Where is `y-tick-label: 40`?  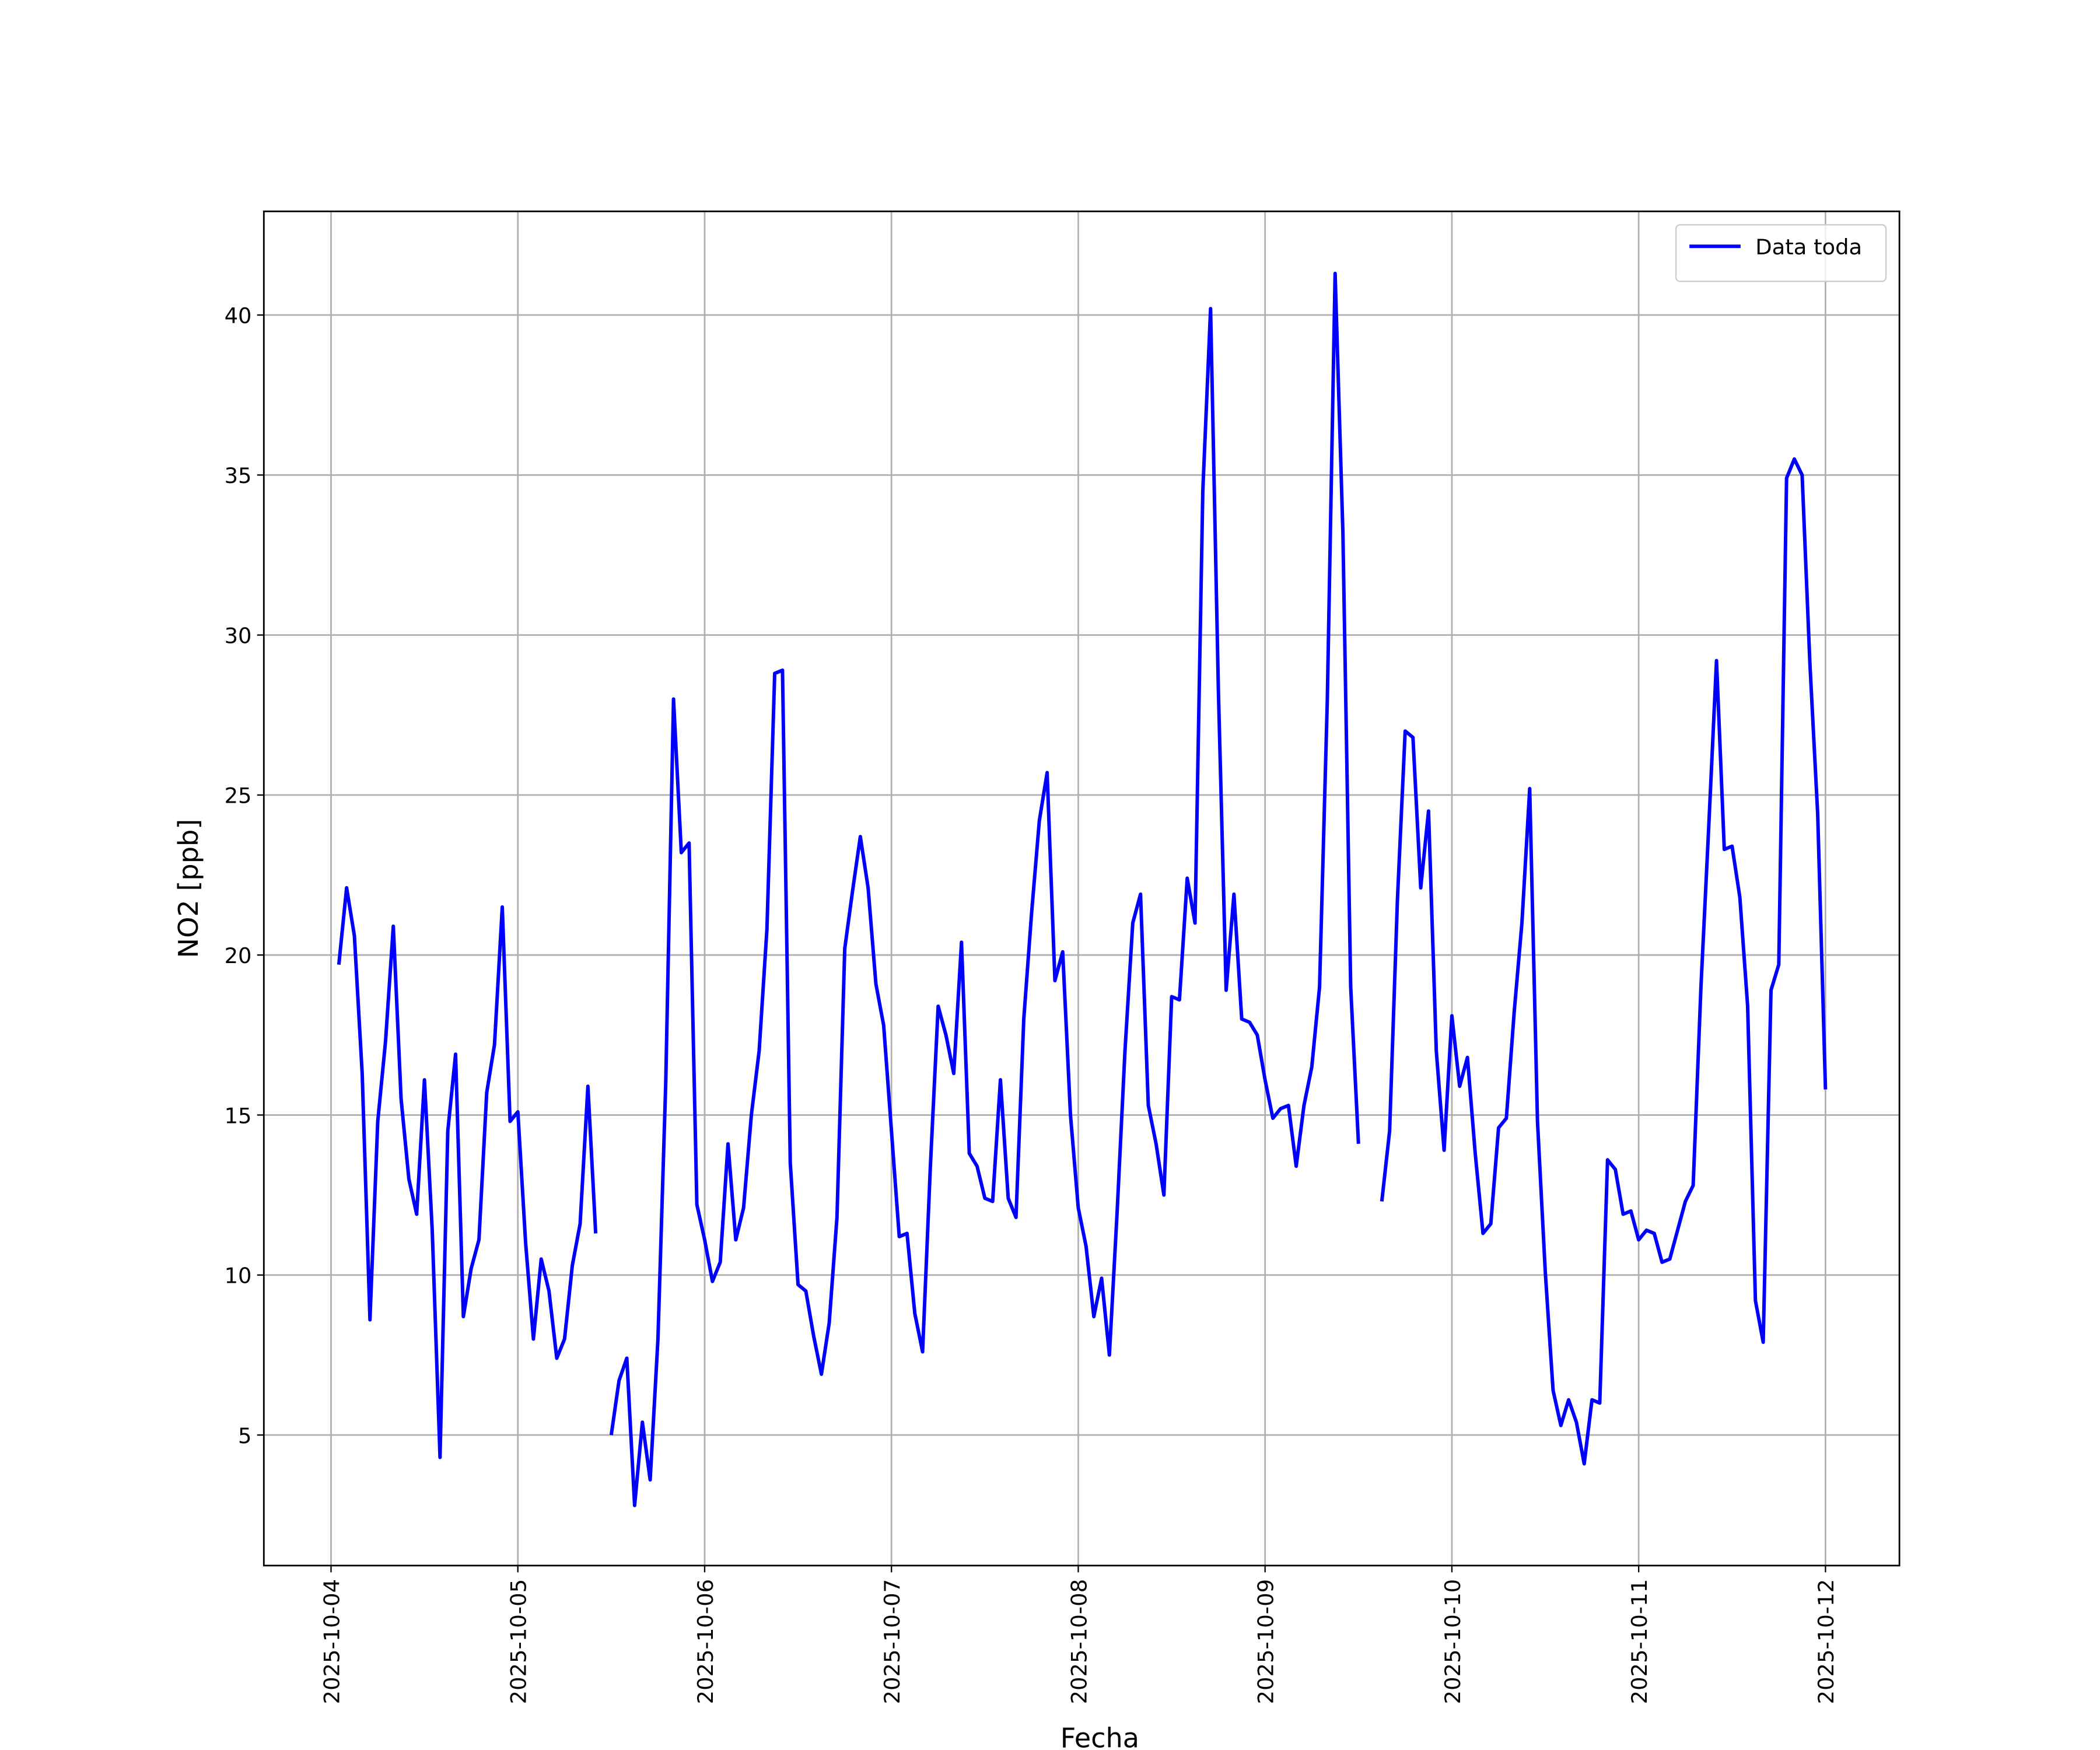
y-tick-label: 40 is located at coordinates (238, 315).